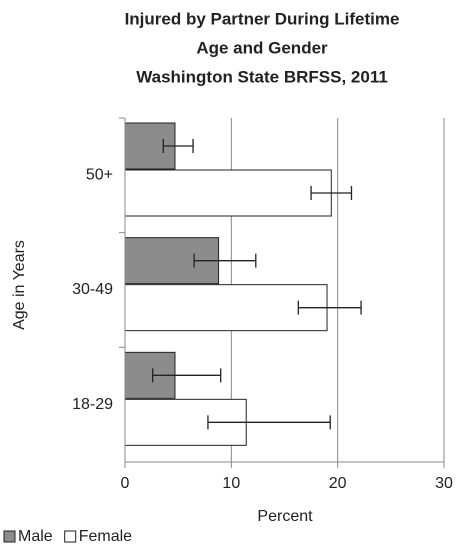 The height and width of the screenshot is (548, 460). Describe the element at coordinates (92, 289) in the screenshot. I see `y-tick-label: 30-49` at that location.